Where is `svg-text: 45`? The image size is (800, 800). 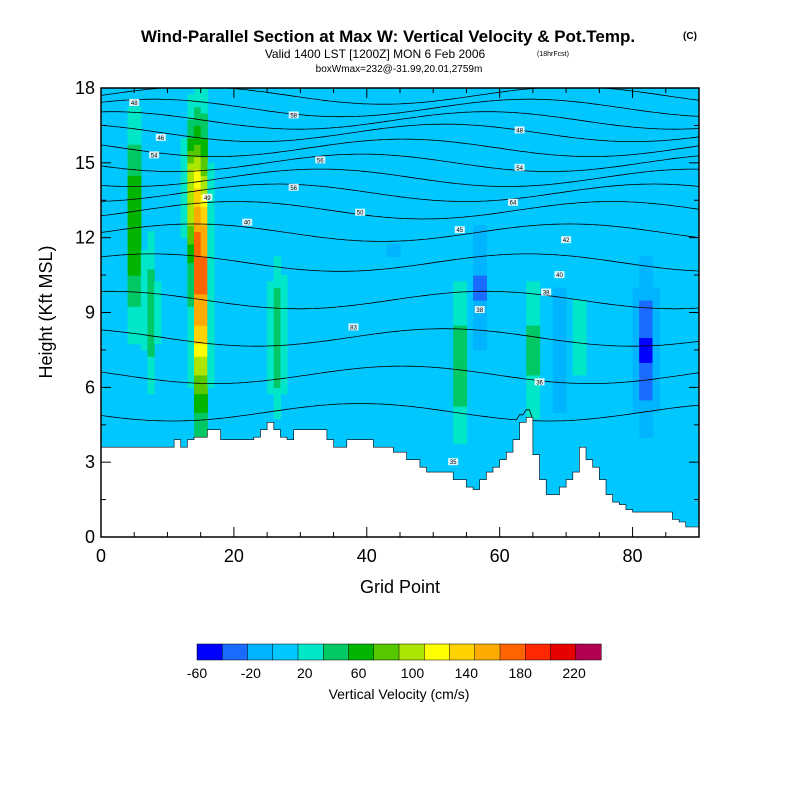 svg-text: 45 is located at coordinates (459, 231).